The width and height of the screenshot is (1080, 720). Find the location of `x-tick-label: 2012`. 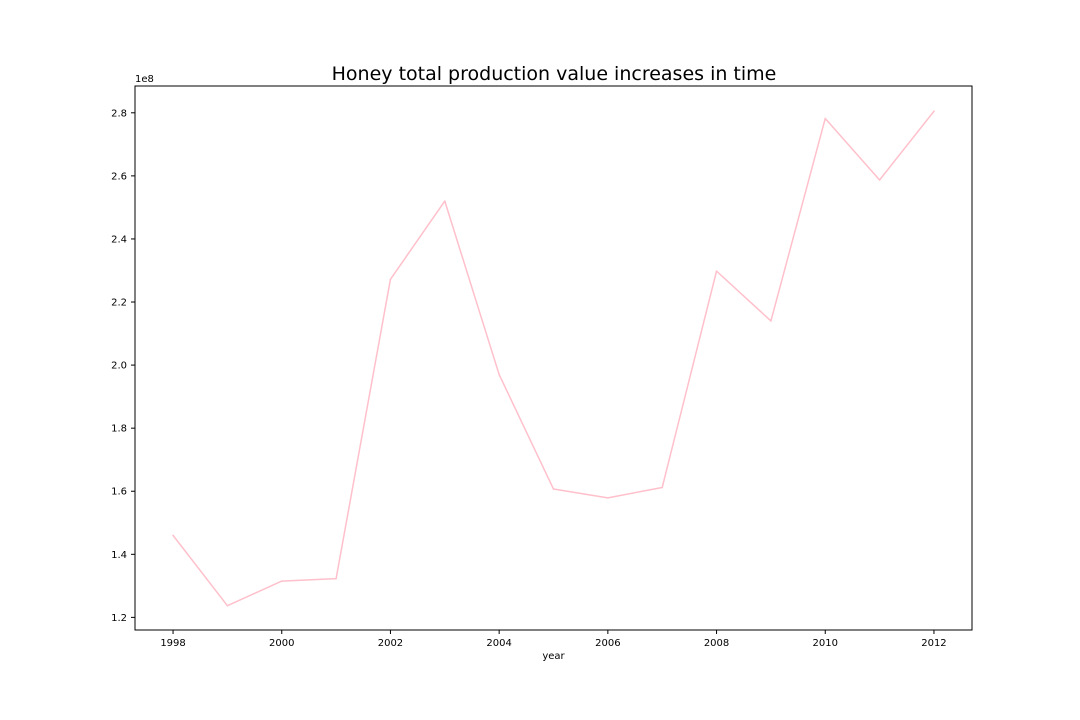

x-tick-label: 2012 is located at coordinates (933, 643).